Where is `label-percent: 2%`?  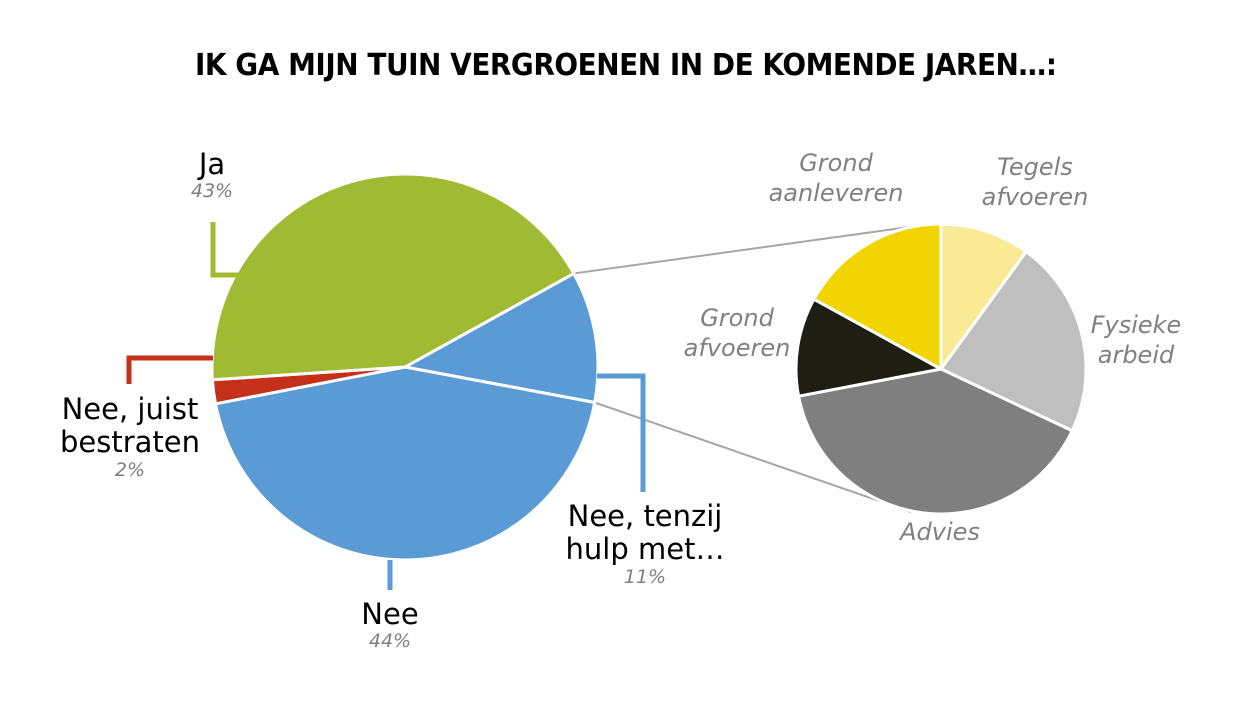
label-percent: 2% is located at coordinates (130, 469).